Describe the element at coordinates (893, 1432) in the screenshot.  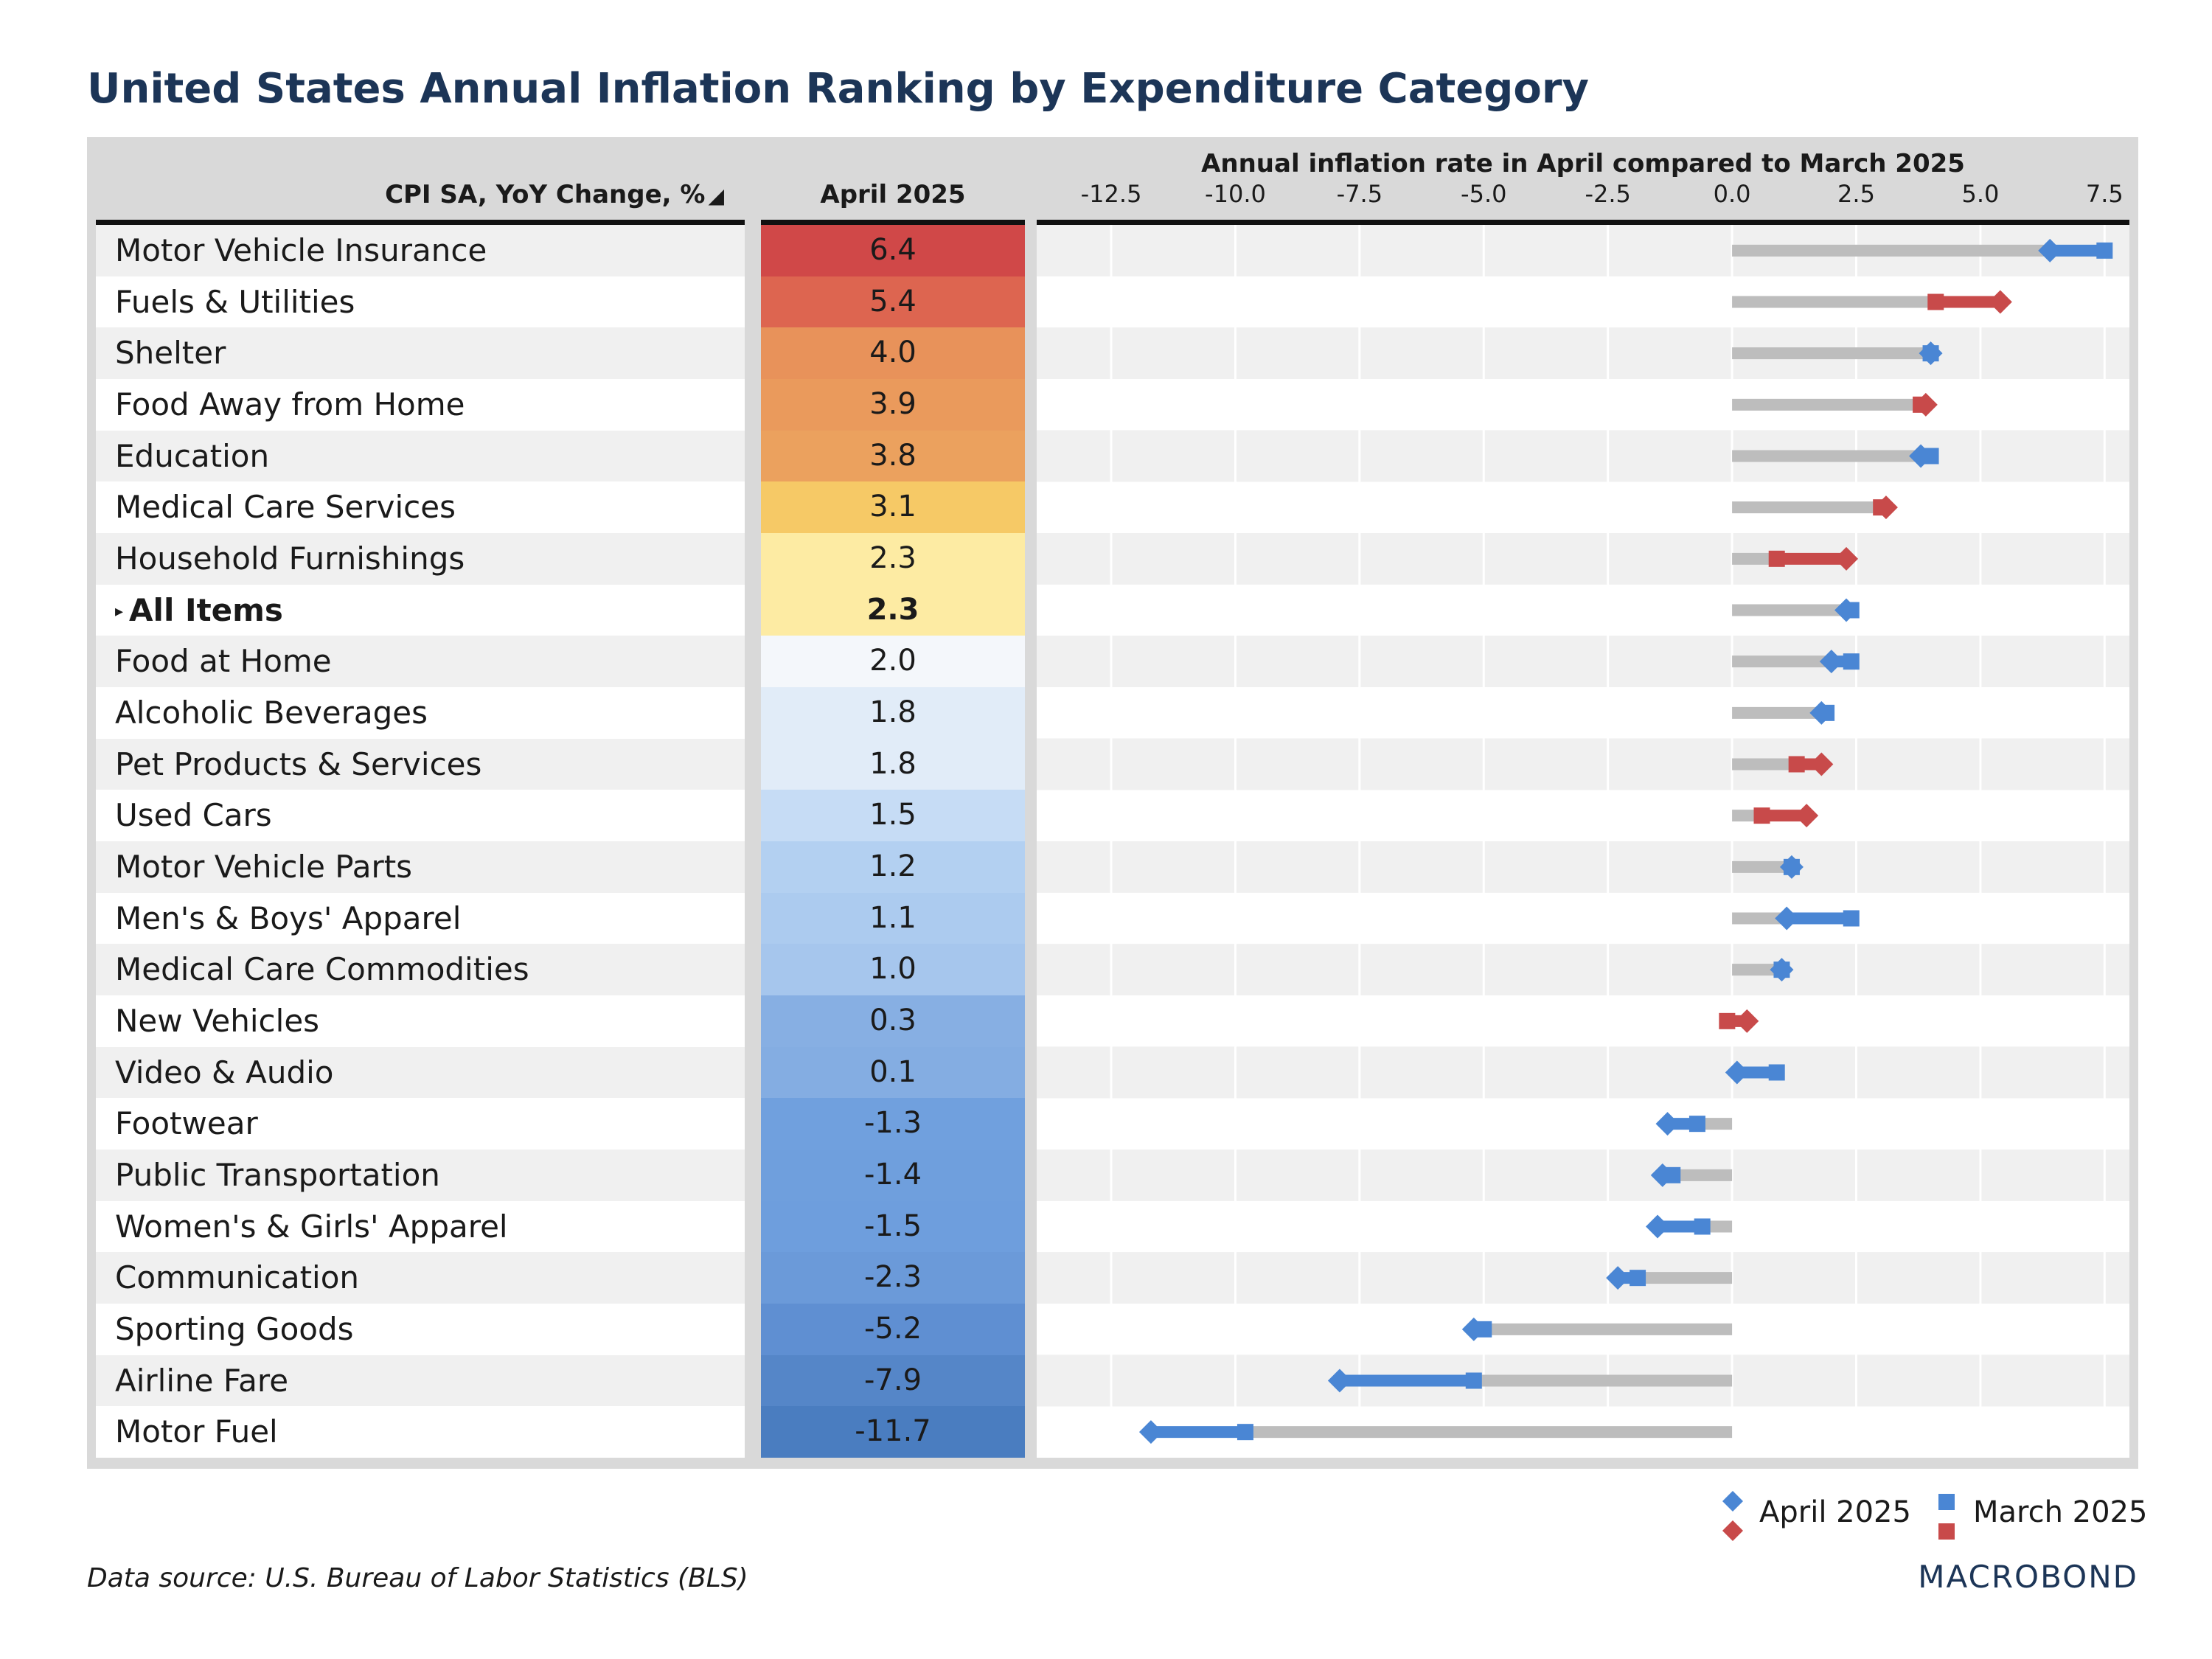
I see `april-value-cell: -11.7` at that location.